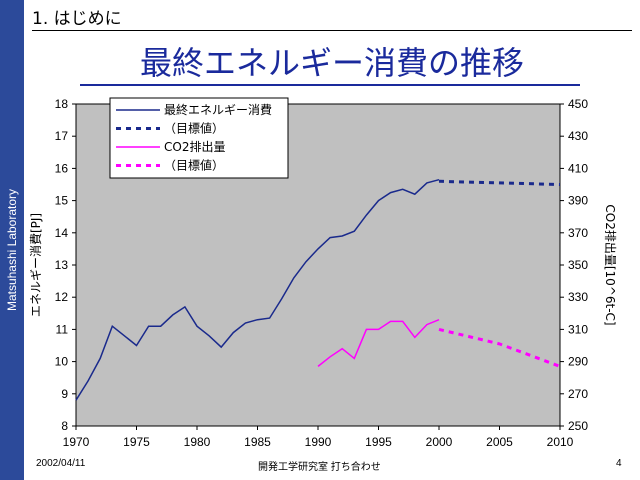 The image size is (640, 480). I want to click on legend-label-1: 最終エネルギー消費, so click(218, 109).